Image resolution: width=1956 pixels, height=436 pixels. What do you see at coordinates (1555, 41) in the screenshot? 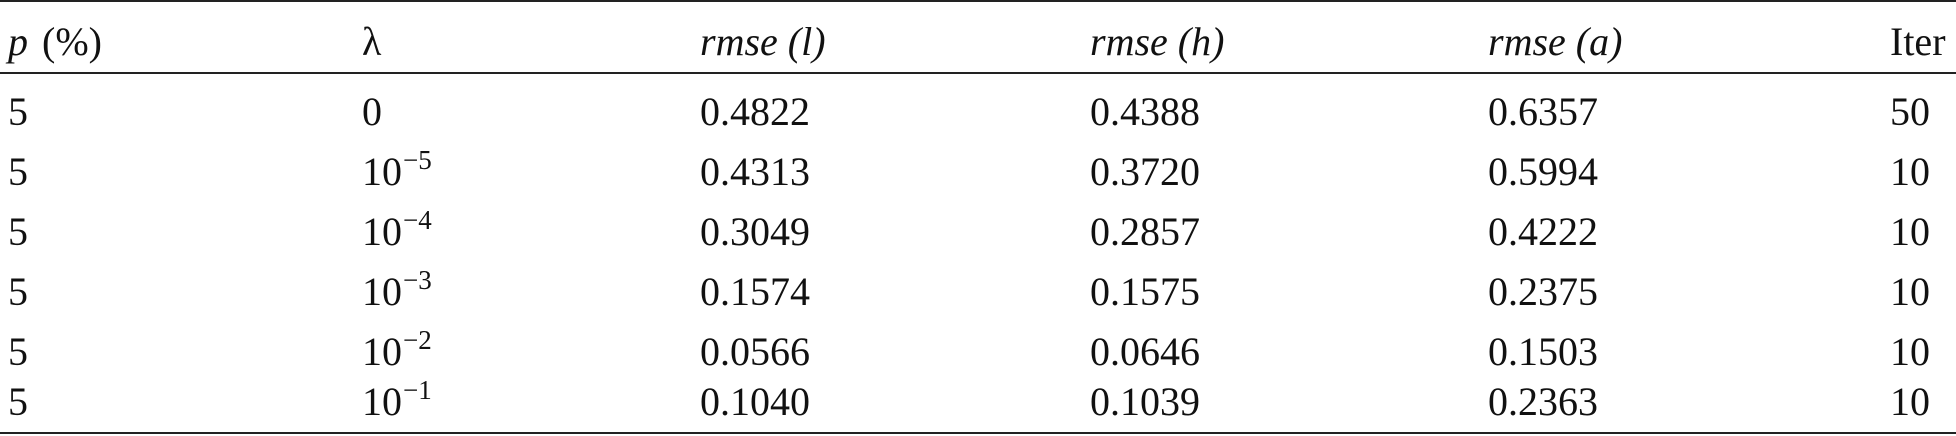
I see `header-rmse-a: rmse (a)` at bounding box center [1555, 41].